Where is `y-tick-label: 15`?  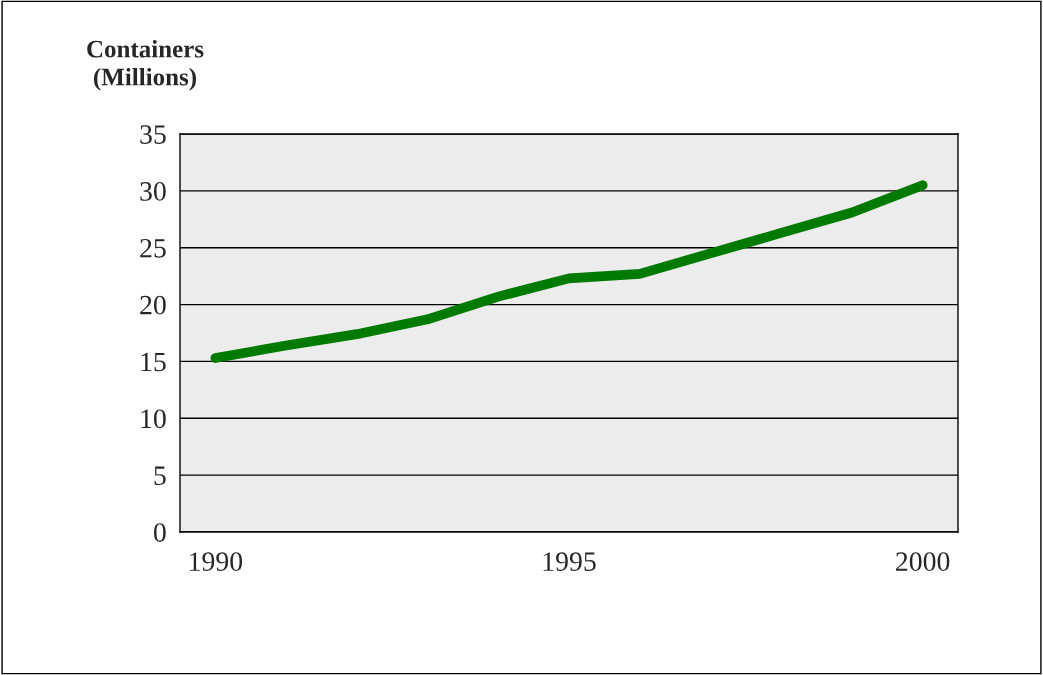
y-tick-label: 15 is located at coordinates (153, 362).